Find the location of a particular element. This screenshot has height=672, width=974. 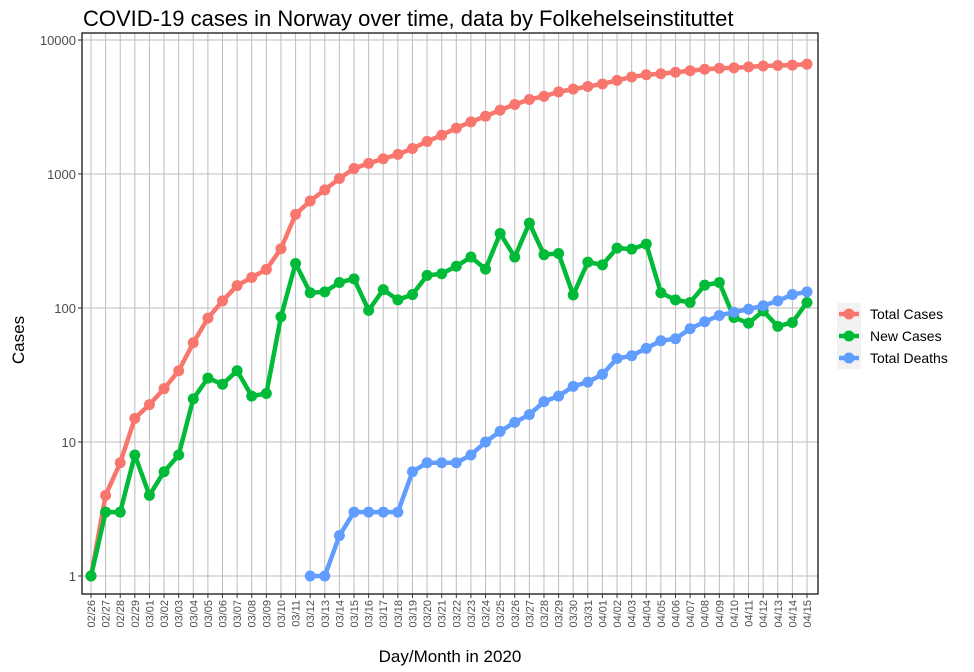

y-axis: 1 10 100 1000 10000 is located at coordinates (61, 308).